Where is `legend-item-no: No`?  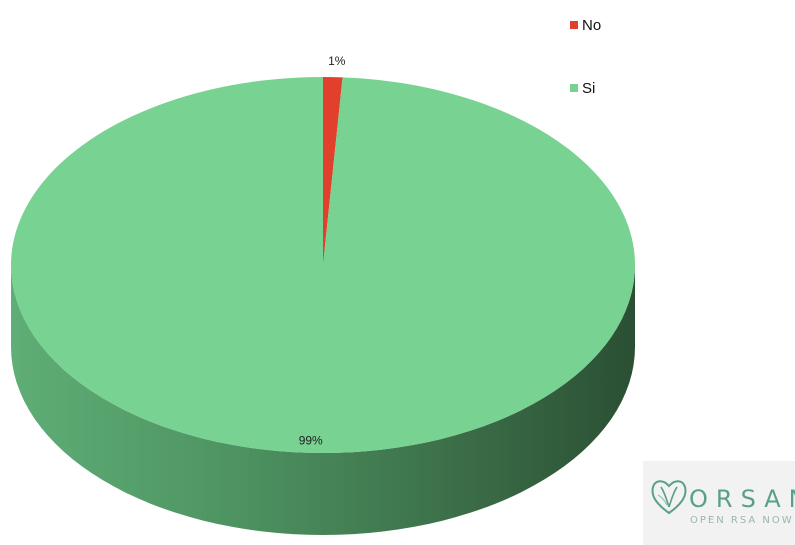
legend-item-no: No is located at coordinates (585, 25).